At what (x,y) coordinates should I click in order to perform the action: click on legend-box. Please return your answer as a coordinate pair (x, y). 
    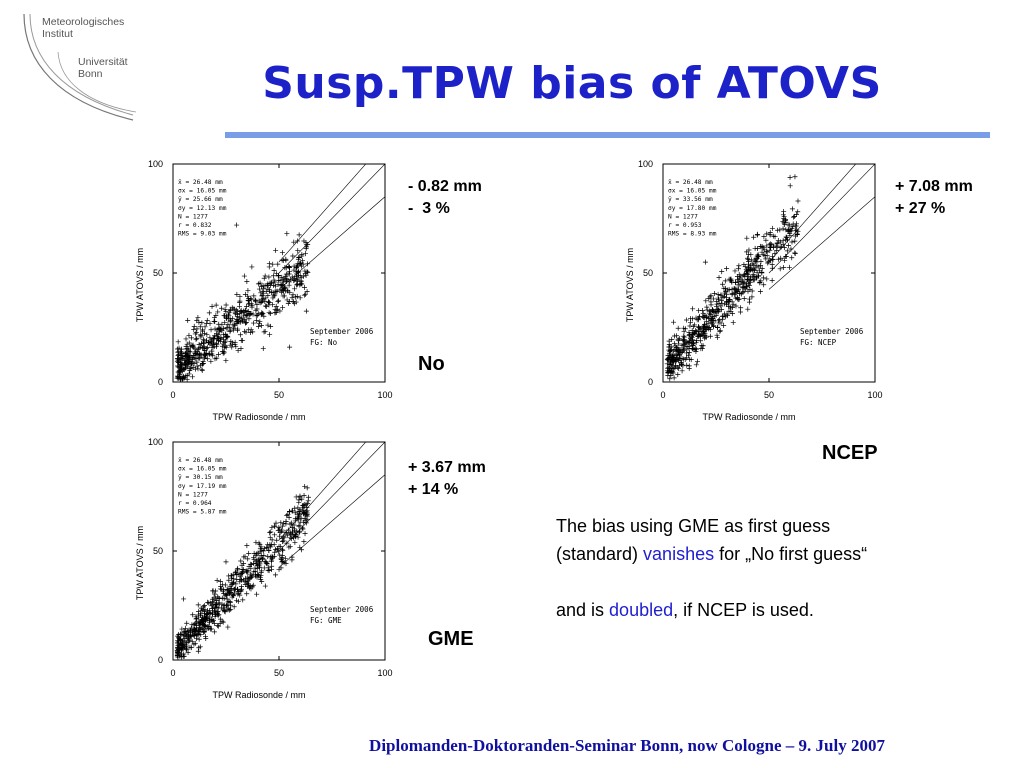
    Looking at the image, I should click on (834, 339).